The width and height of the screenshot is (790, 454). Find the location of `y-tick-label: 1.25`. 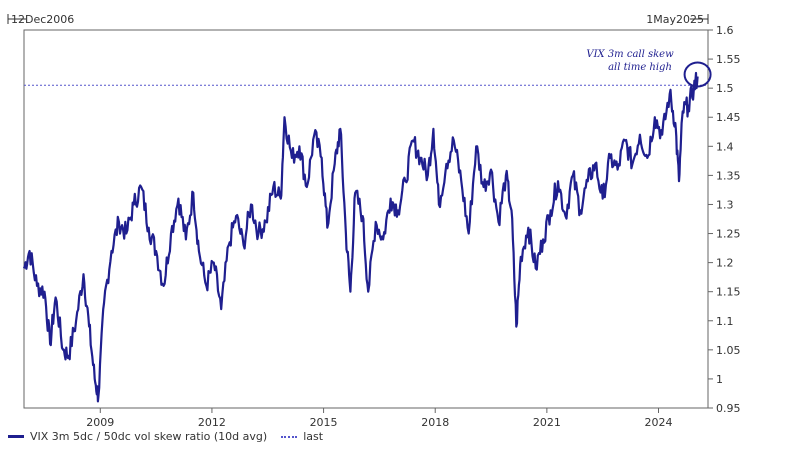

y-tick-label: 1.25 is located at coordinates (728, 234).